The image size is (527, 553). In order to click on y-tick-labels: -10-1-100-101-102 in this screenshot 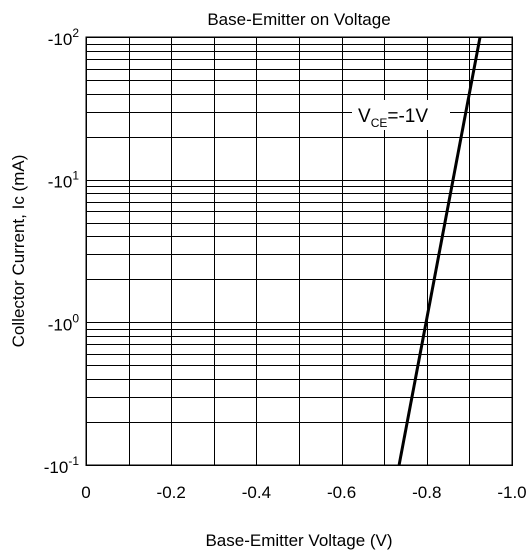, I will do `click(62, 251)`.